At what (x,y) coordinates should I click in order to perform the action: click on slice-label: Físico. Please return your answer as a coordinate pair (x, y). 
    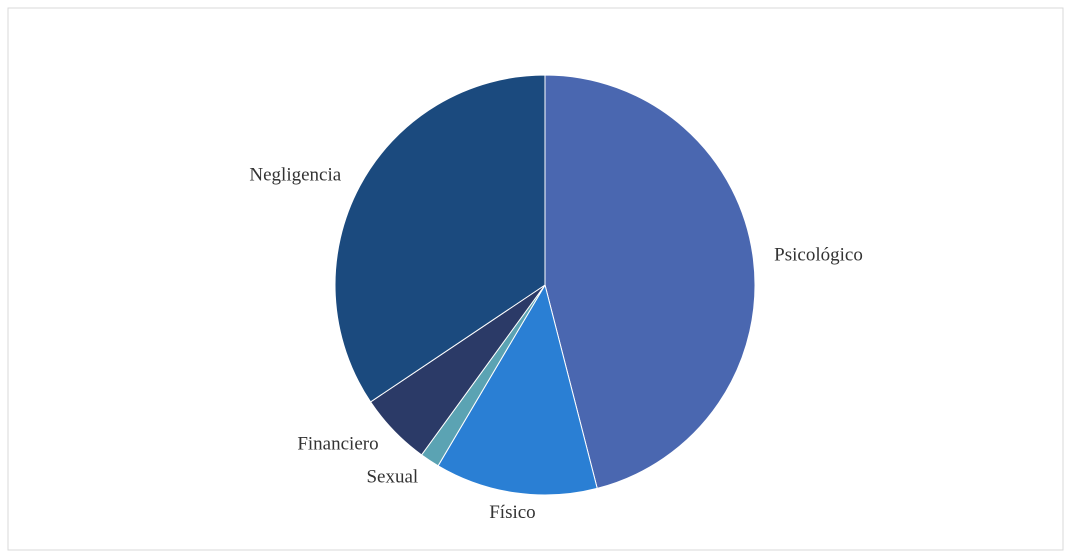
    Looking at the image, I should click on (512, 512).